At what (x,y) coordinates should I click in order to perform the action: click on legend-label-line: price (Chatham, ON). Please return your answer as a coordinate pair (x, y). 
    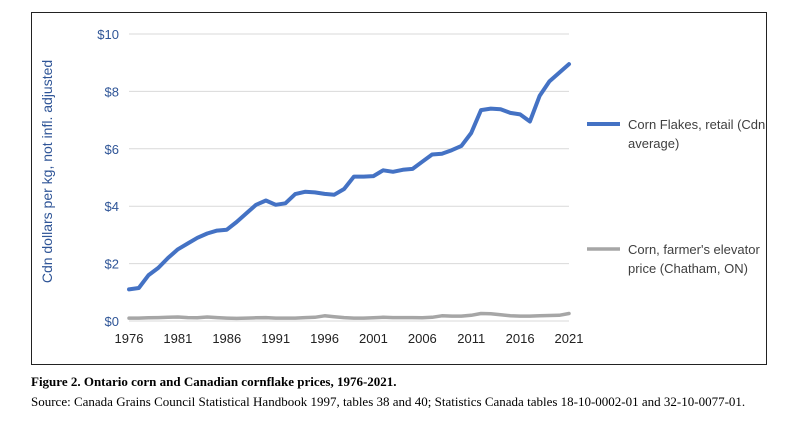
    Looking at the image, I should click on (688, 268).